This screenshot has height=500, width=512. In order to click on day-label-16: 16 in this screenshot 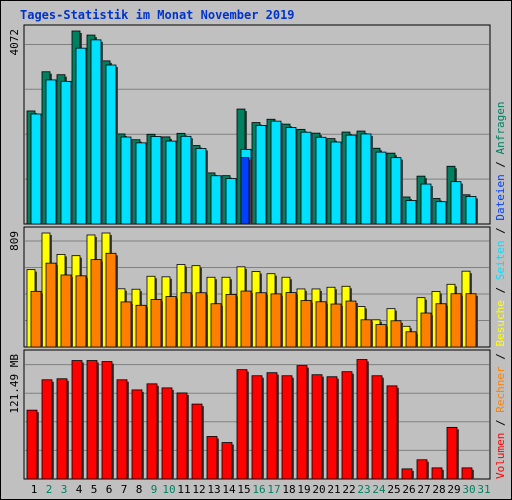, I will do `click(258, 489)`.